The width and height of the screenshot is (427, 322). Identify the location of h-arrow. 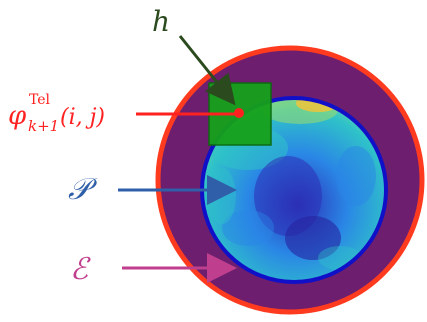
(207, 70).